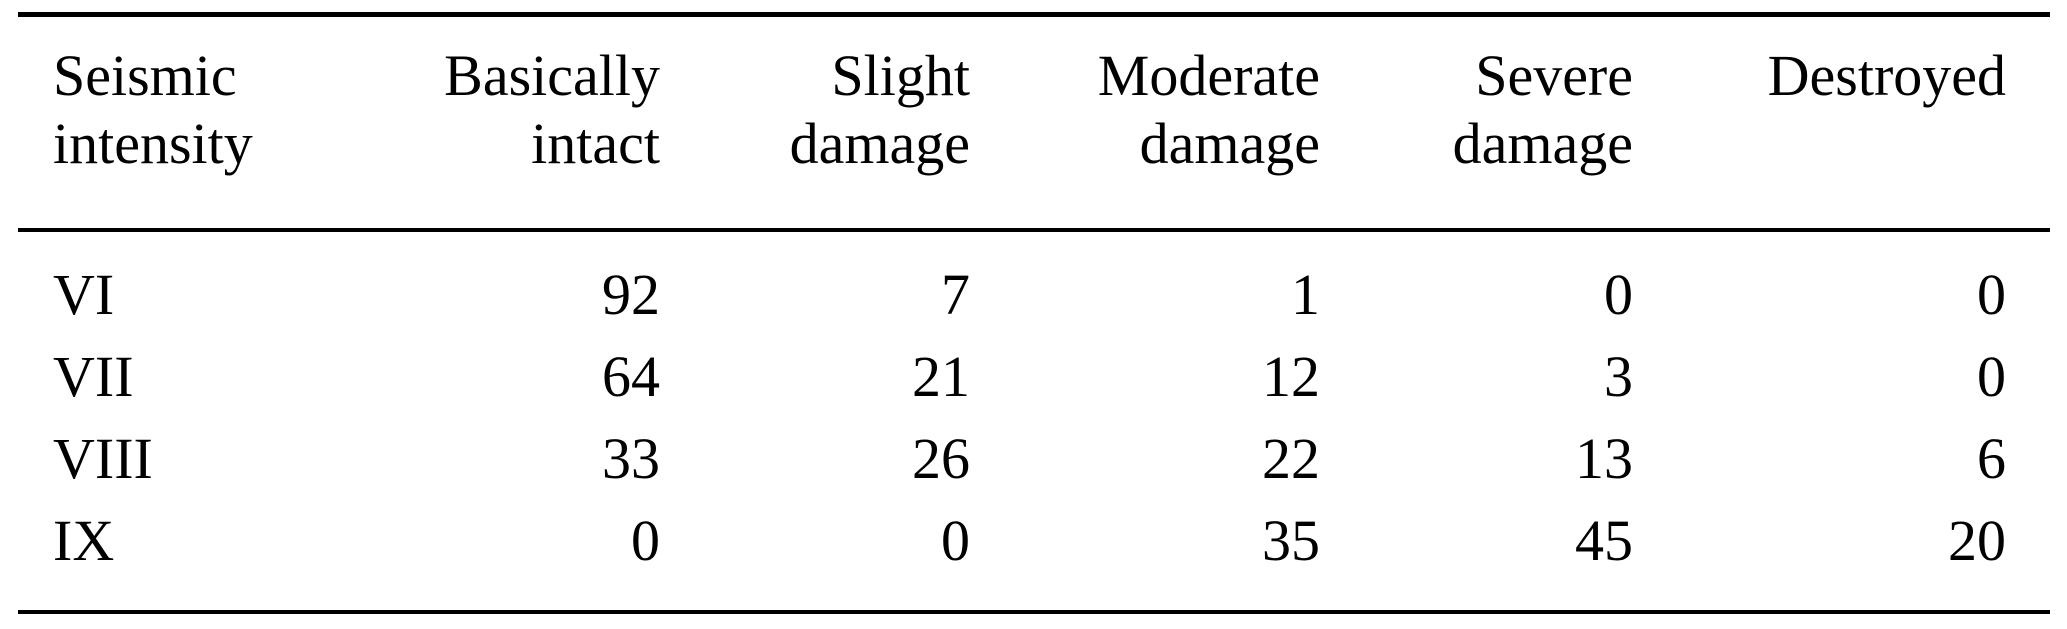  Describe the element at coordinates (552, 75) in the screenshot. I see `header-line-1: Basically` at that location.